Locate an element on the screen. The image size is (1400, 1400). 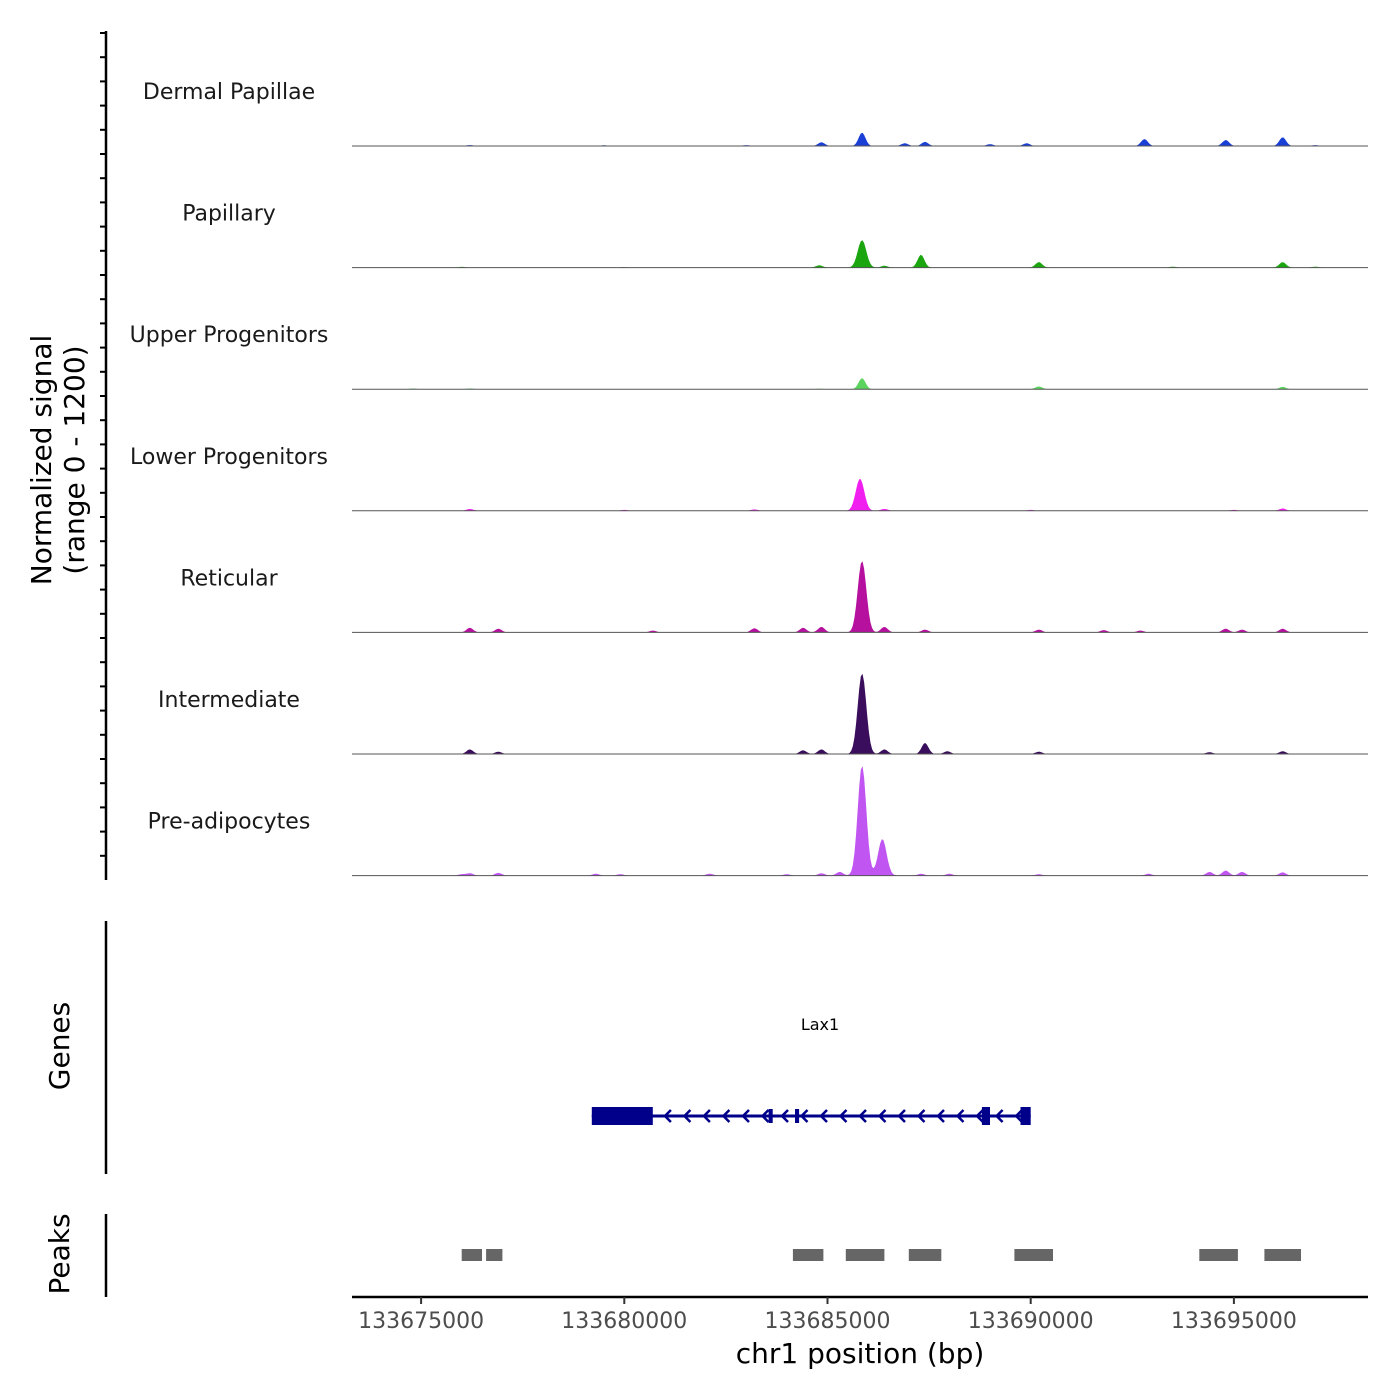
x-tick-label: 133680000 is located at coordinates (624, 1321).